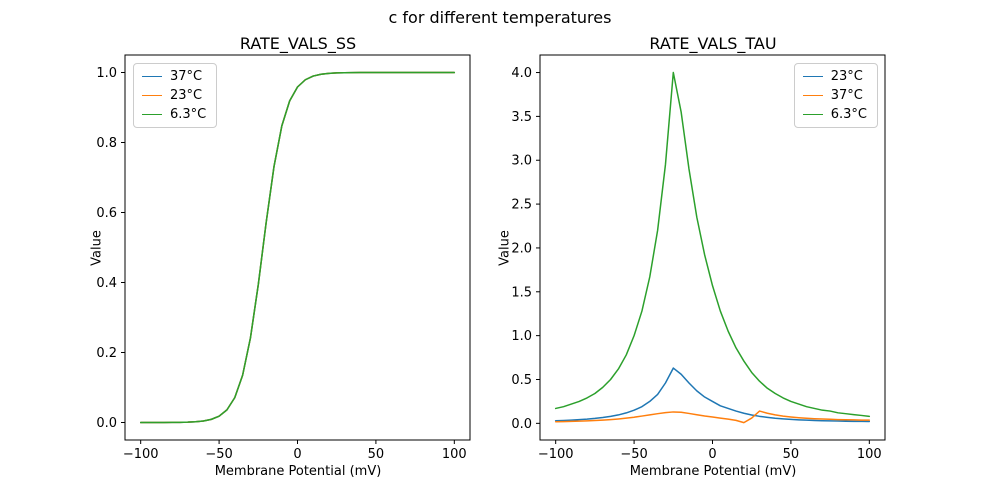 This screenshot has width=1000, height=500. Describe the element at coordinates (505, 248) in the screenshot. I see `right-y-axis-label: Value` at that location.